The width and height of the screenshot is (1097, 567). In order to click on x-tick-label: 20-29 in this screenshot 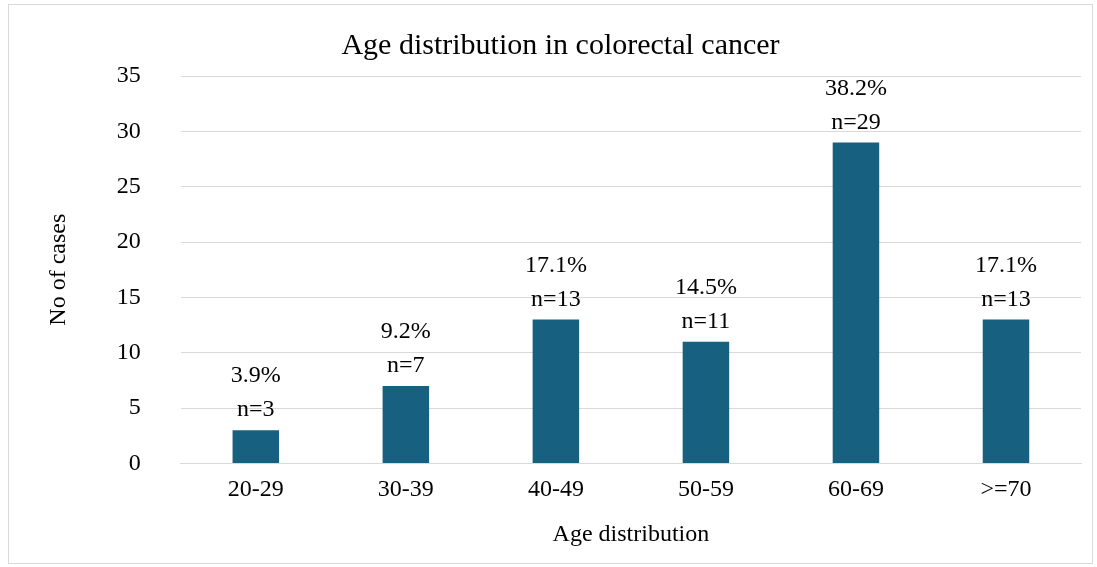, I will do `click(255, 488)`.